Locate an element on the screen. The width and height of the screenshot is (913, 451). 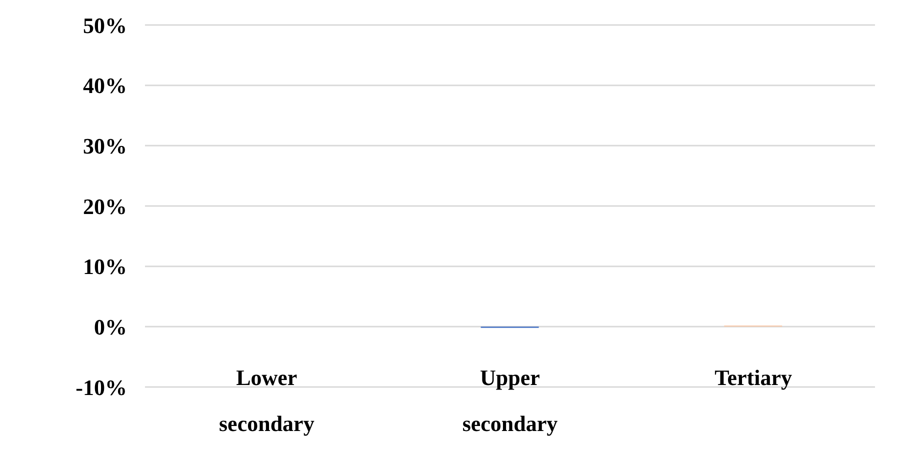
y-tick-label: 30% is located at coordinates (105, 145).